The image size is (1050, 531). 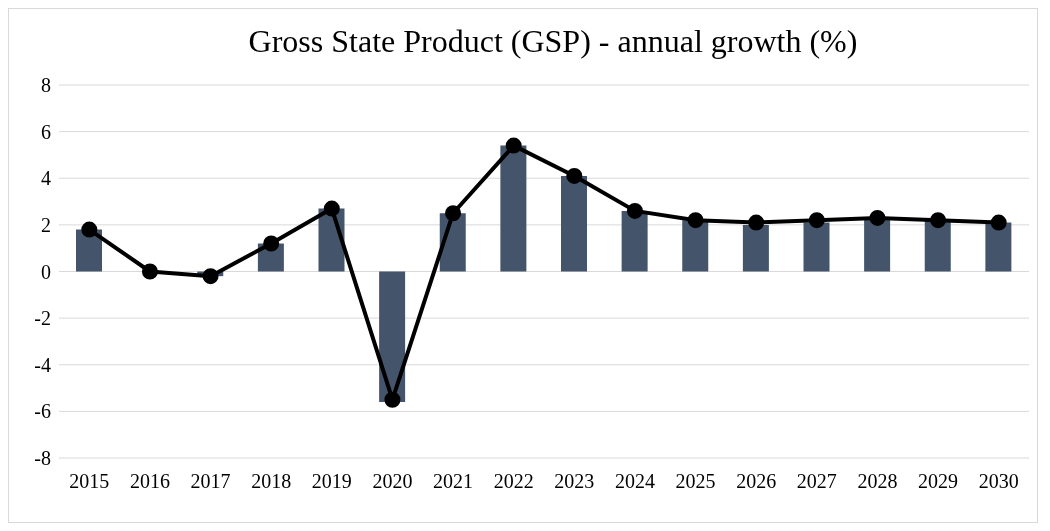 I want to click on x-tick-label: 2016, so click(x=149, y=481).